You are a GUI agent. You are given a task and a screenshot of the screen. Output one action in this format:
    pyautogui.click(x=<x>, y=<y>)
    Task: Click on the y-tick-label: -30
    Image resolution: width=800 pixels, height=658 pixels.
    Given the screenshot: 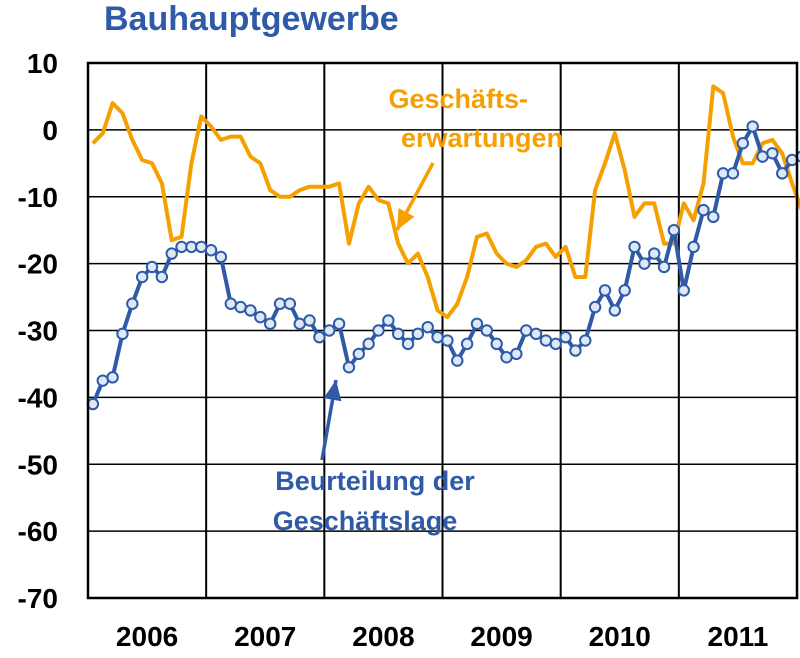 What is the action you would take?
    pyautogui.click(x=38, y=331)
    